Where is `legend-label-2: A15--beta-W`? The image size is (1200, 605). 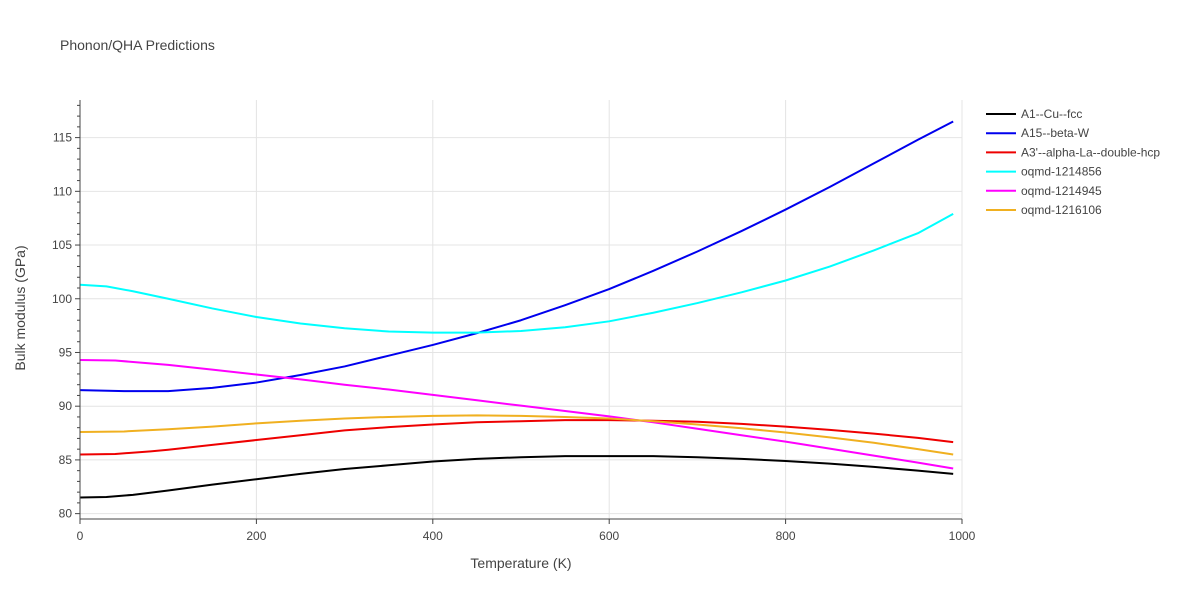
legend-label-2: A15--beta-W is located at coordinates (1055, 133).